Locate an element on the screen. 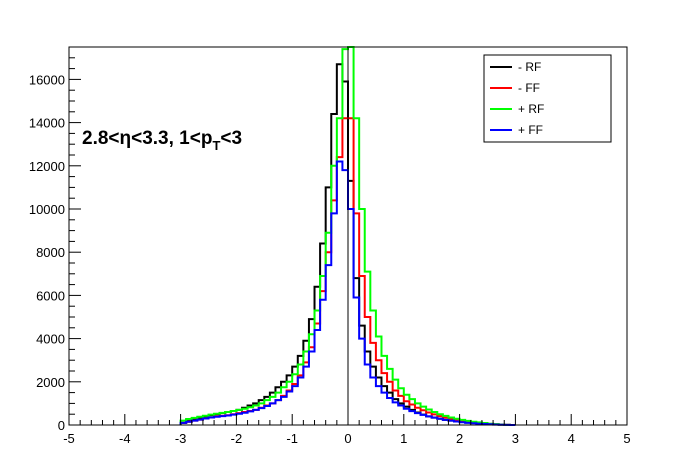 The image size is (696, 472). x-tick-label: -4 is located at coordinates (125, 438).